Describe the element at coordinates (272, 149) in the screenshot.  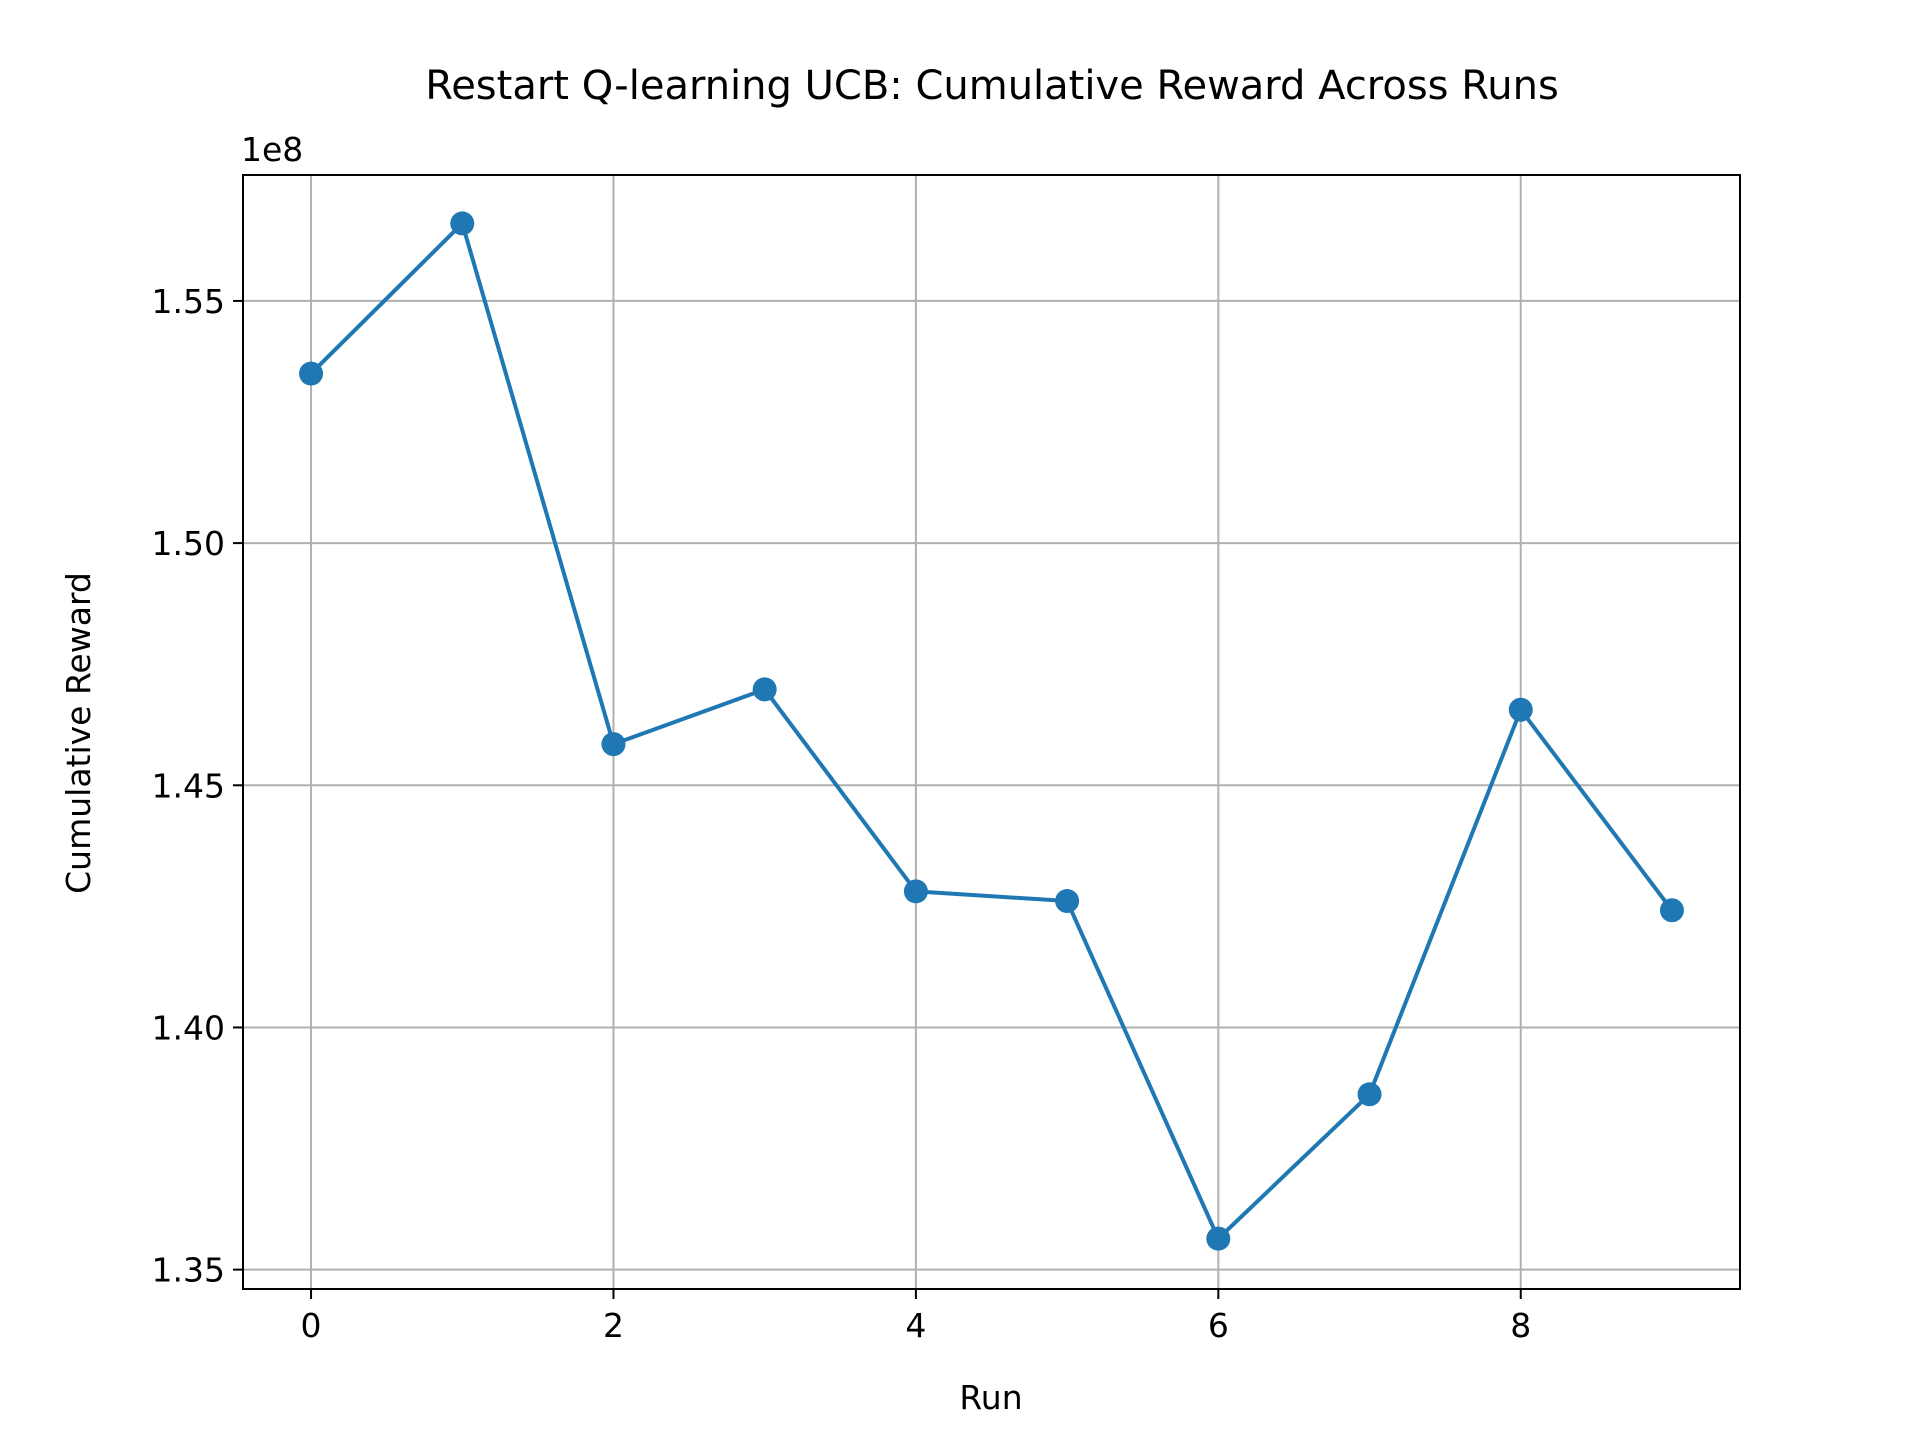
I see `y-axis-offset-label: 1e8` at that location.